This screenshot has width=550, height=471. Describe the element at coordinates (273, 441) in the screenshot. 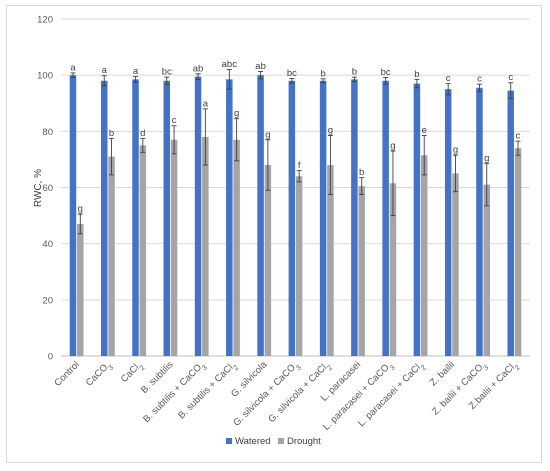

I see `legend: Watered Drought` at that location.